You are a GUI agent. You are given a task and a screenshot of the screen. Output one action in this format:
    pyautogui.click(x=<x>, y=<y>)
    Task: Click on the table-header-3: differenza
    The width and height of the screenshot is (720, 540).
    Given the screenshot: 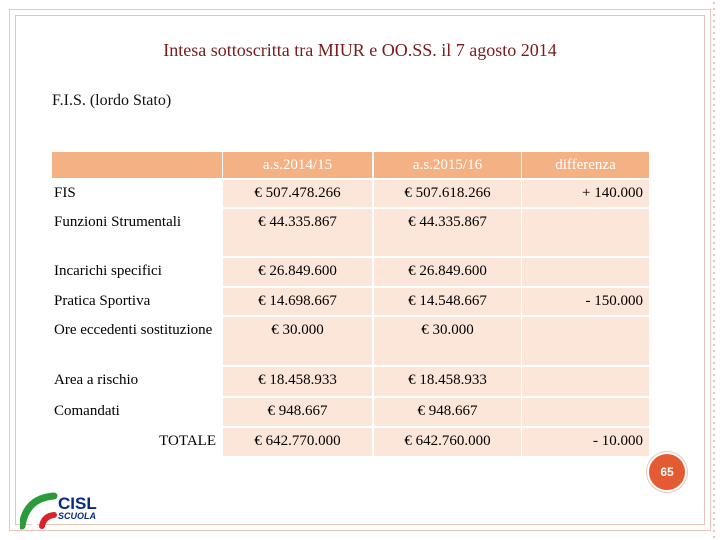 What is the action you would take?
    pyautogui.click(x=585, y=165)
    